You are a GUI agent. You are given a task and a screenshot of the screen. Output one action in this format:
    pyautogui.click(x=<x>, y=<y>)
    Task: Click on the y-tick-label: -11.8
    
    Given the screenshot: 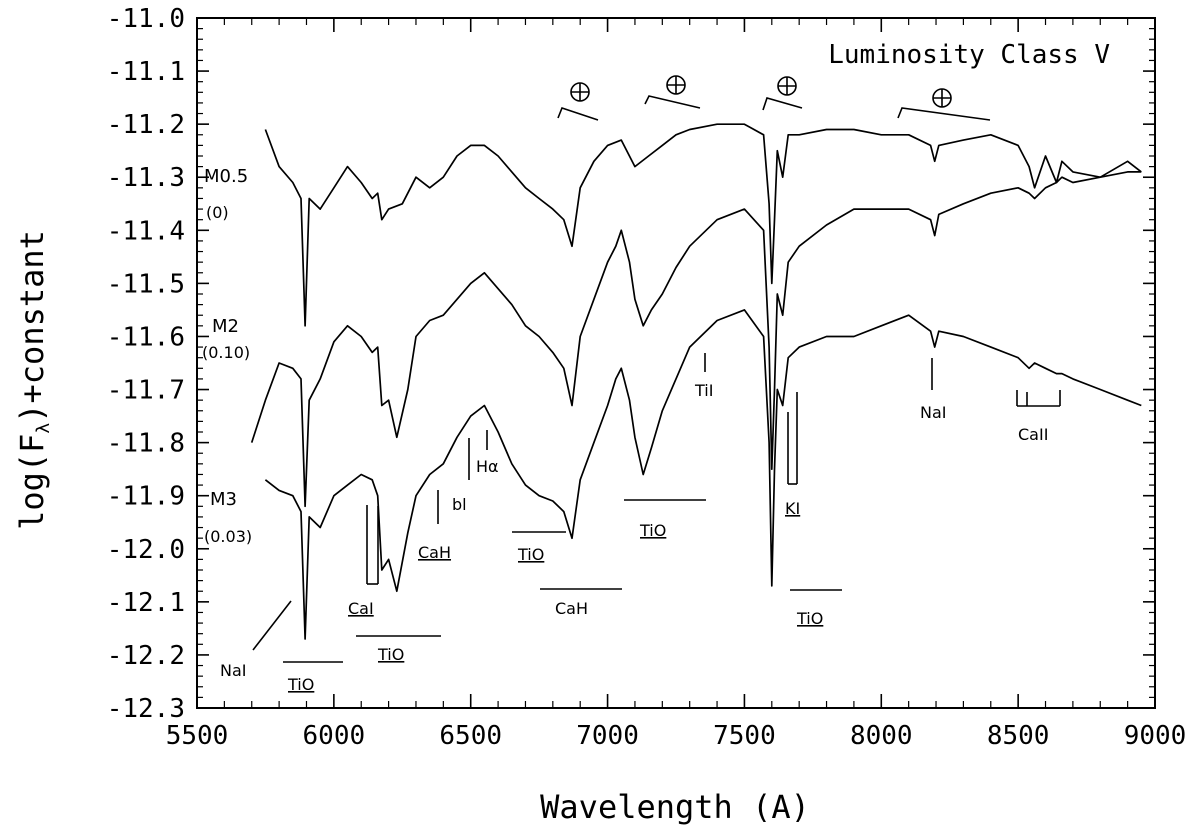 What is the action you would take?
    pyautogui.click(x=146, y=444)
    